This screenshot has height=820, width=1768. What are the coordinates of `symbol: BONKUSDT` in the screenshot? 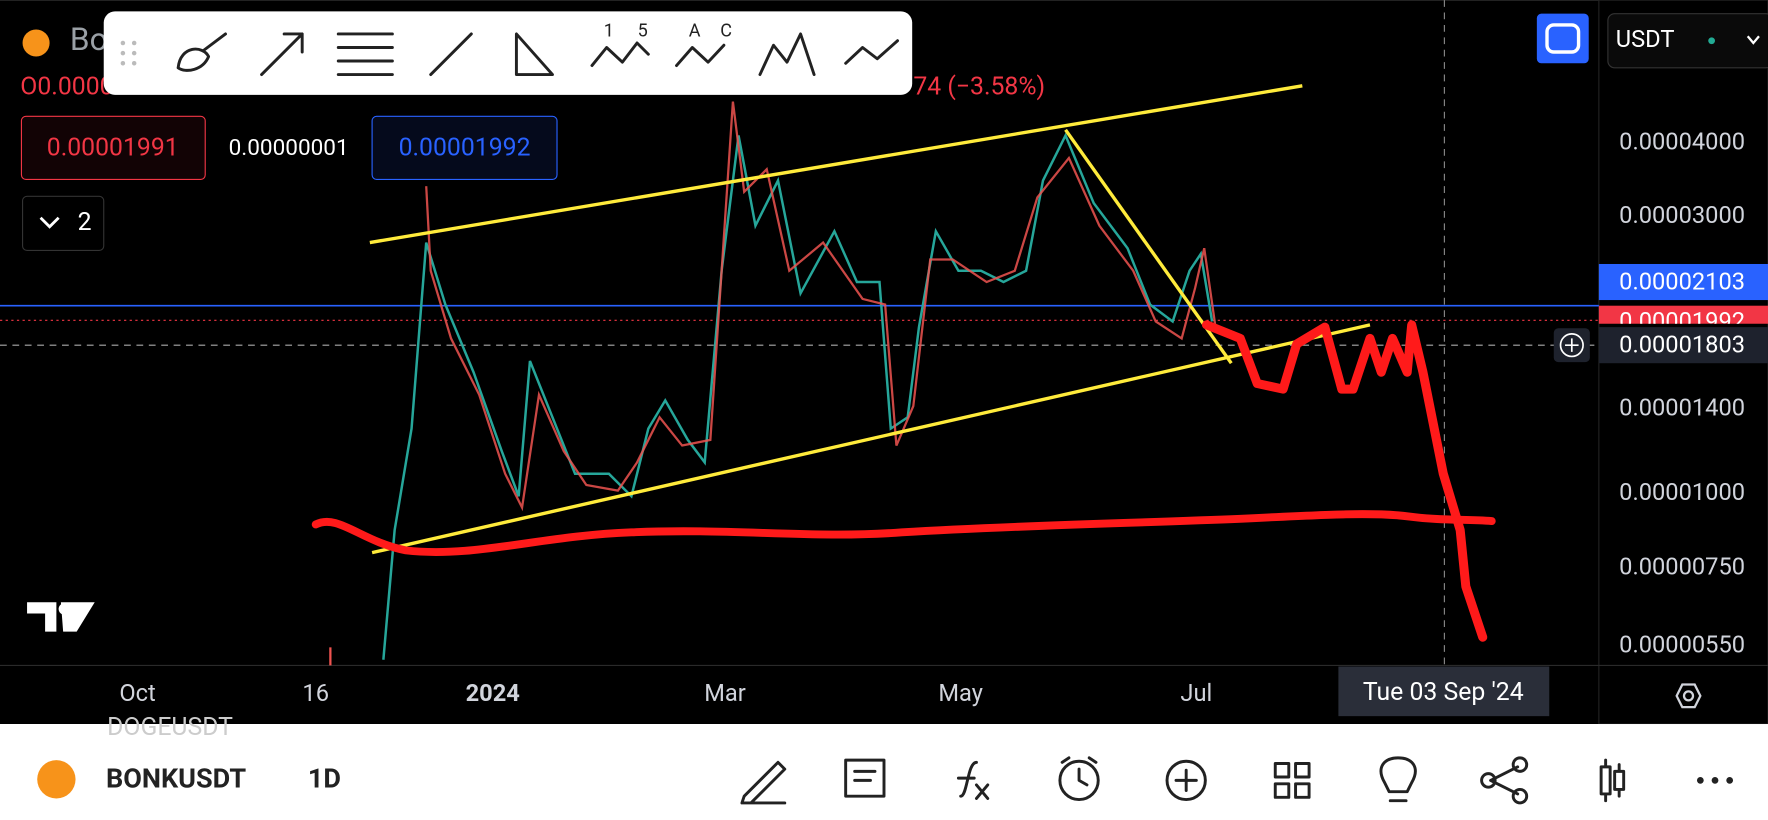 It's located at (176, 779).